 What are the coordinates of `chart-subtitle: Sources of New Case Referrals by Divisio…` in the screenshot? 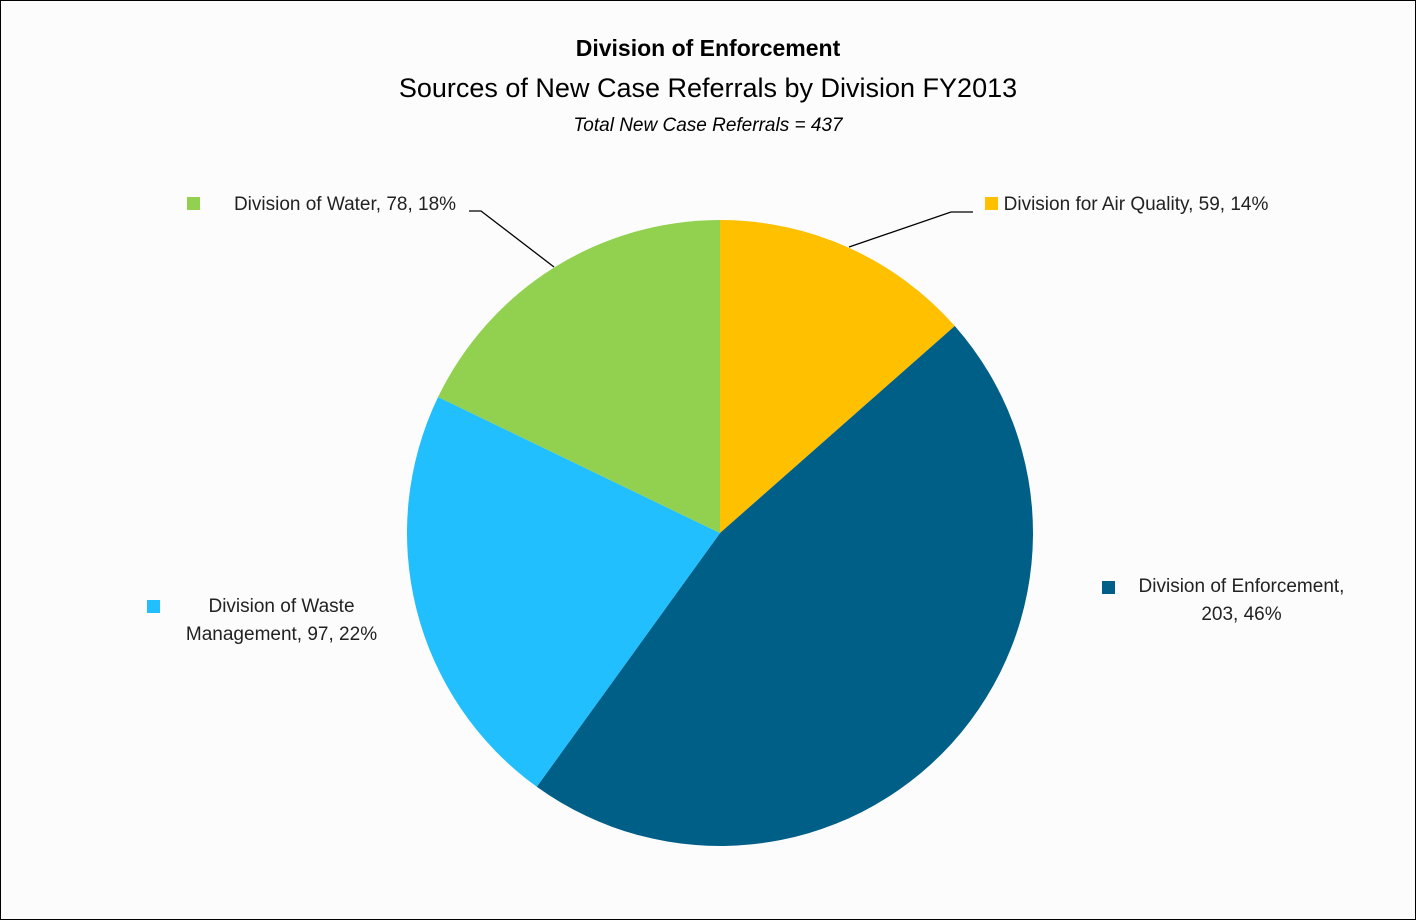 It's located at (708, 88).